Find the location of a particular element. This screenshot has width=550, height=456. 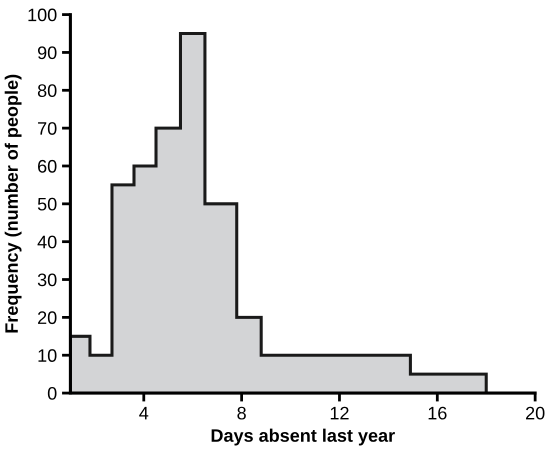

y-tick-label: 90 is located at coordinates (47, 53).